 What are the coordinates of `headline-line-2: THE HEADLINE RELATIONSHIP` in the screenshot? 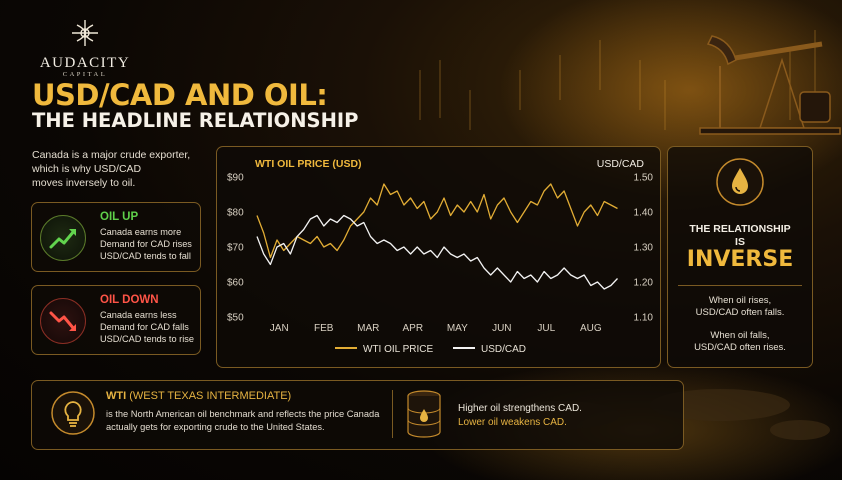 It's located at (195, 120).